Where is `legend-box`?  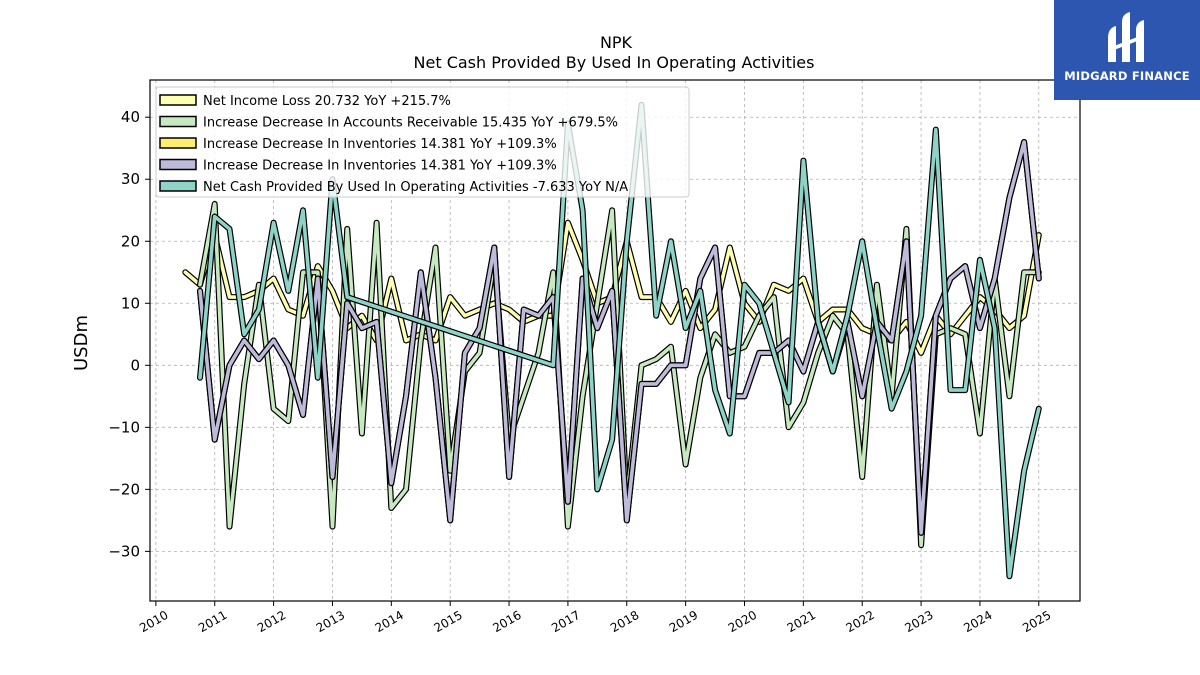
legend-box is located at coordinates (422, 142).